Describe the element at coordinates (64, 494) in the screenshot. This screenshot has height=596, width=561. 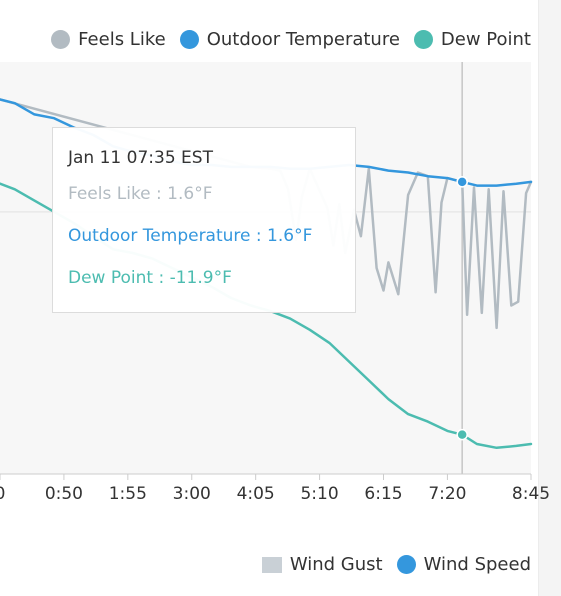
I see `x-tick-label: 0:50` at that location.